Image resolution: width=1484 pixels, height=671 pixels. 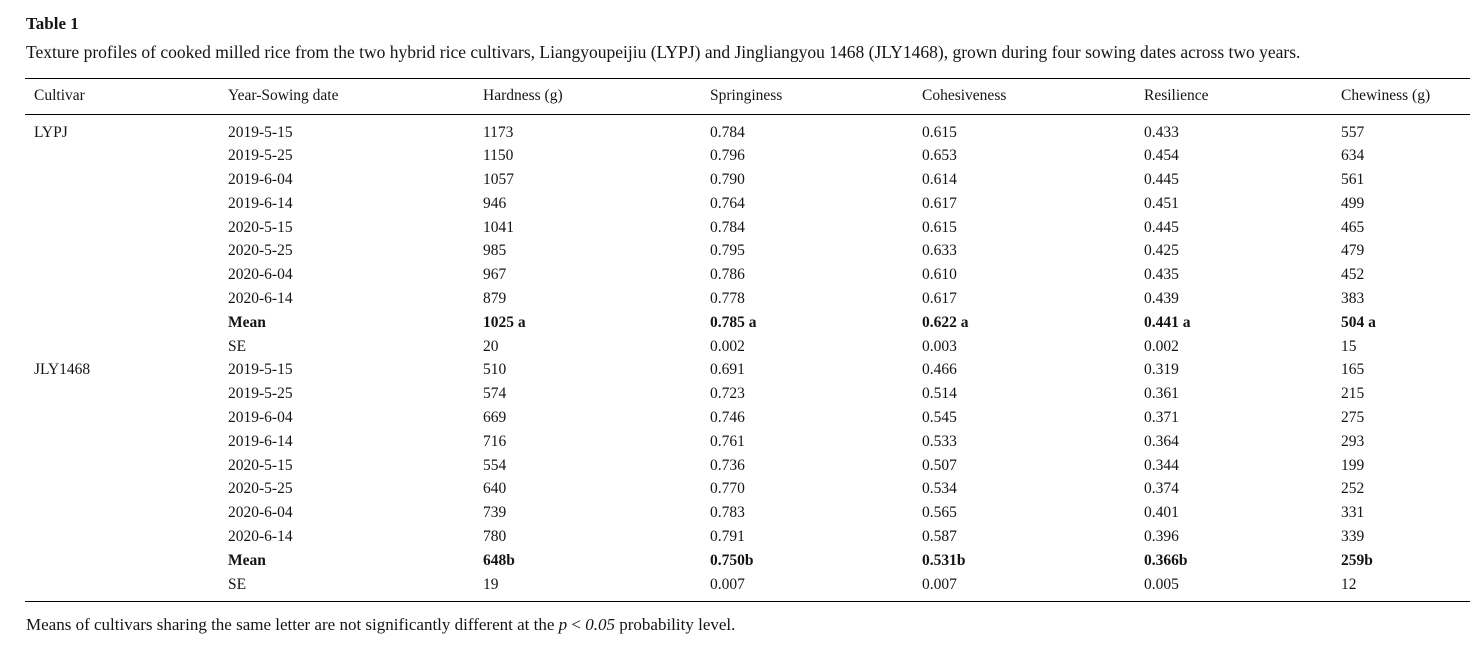 What do you see at coordinates (727, 465) in the screenshot?
I see `cell-springiness: 0.736` at bounding box center [727, 465].